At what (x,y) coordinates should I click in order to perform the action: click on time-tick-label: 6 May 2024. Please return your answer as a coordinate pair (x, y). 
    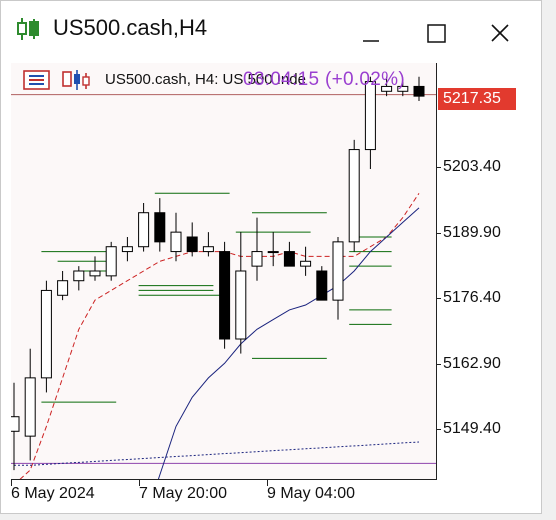
    Looking at the image, I should click on (53, 493).